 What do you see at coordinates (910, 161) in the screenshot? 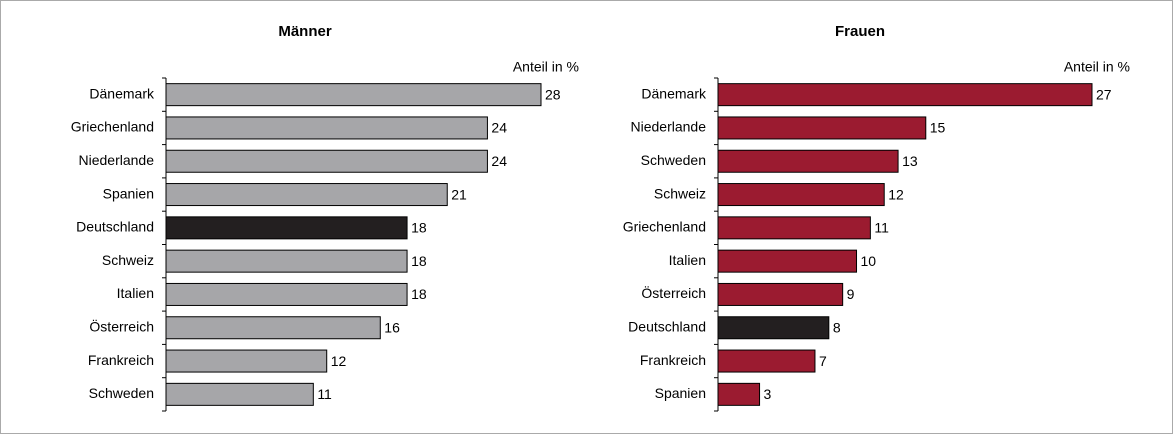
I see `value-label: 13` at bounding box center [910, 161].